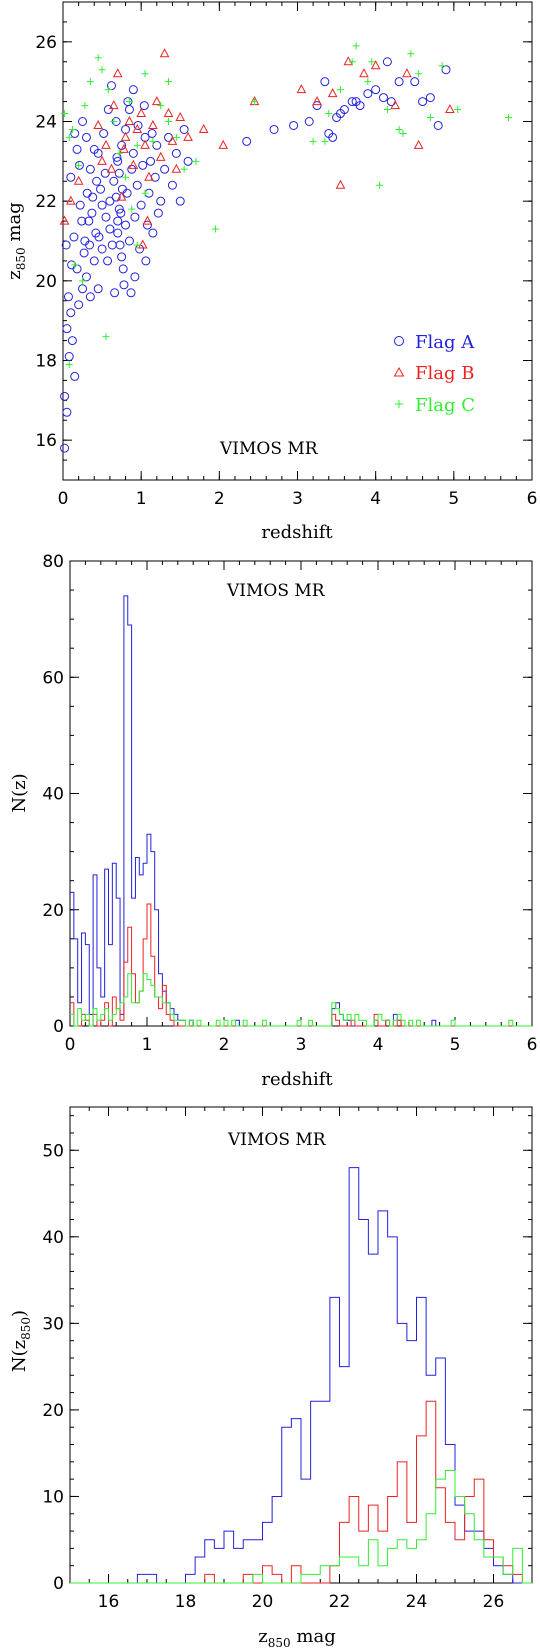 The height and width of the screenshot is (1649, 540). Describe the element at coordinates (277, 1140) in the screenshot. I see `magnitude-histogram-title: VIMOS MR` at that location.